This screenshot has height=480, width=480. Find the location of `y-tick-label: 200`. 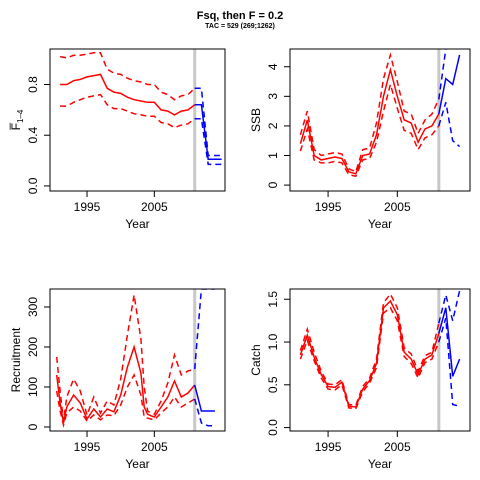

y-tick-label: 200 is located at coordinates (33, 347).